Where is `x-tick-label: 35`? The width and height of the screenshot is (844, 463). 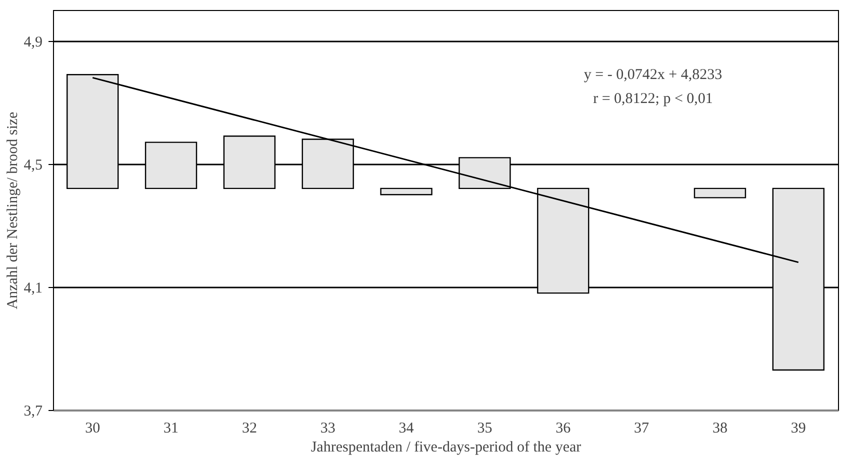
x-tick-label: 35 is located at coordinates (484, 428).